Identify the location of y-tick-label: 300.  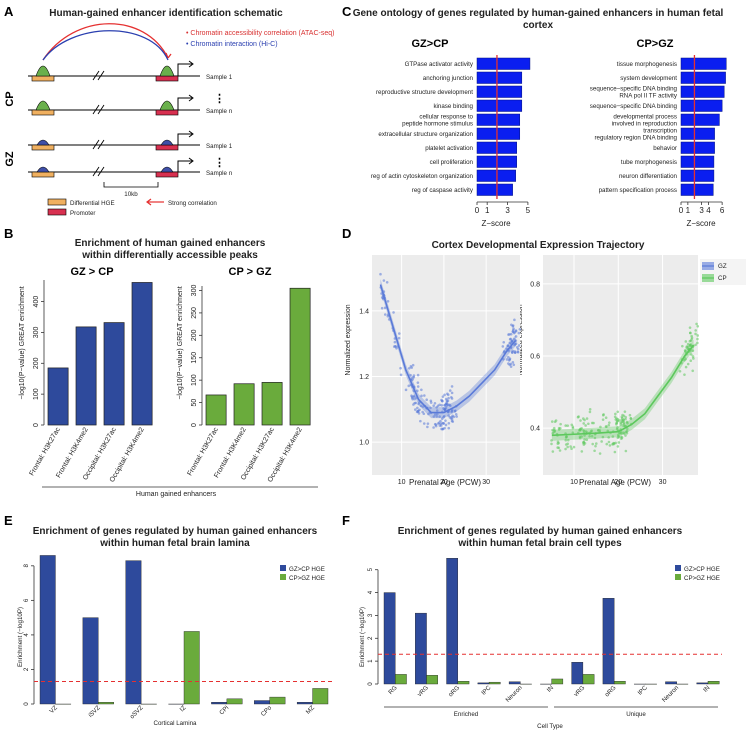
(36, 333).